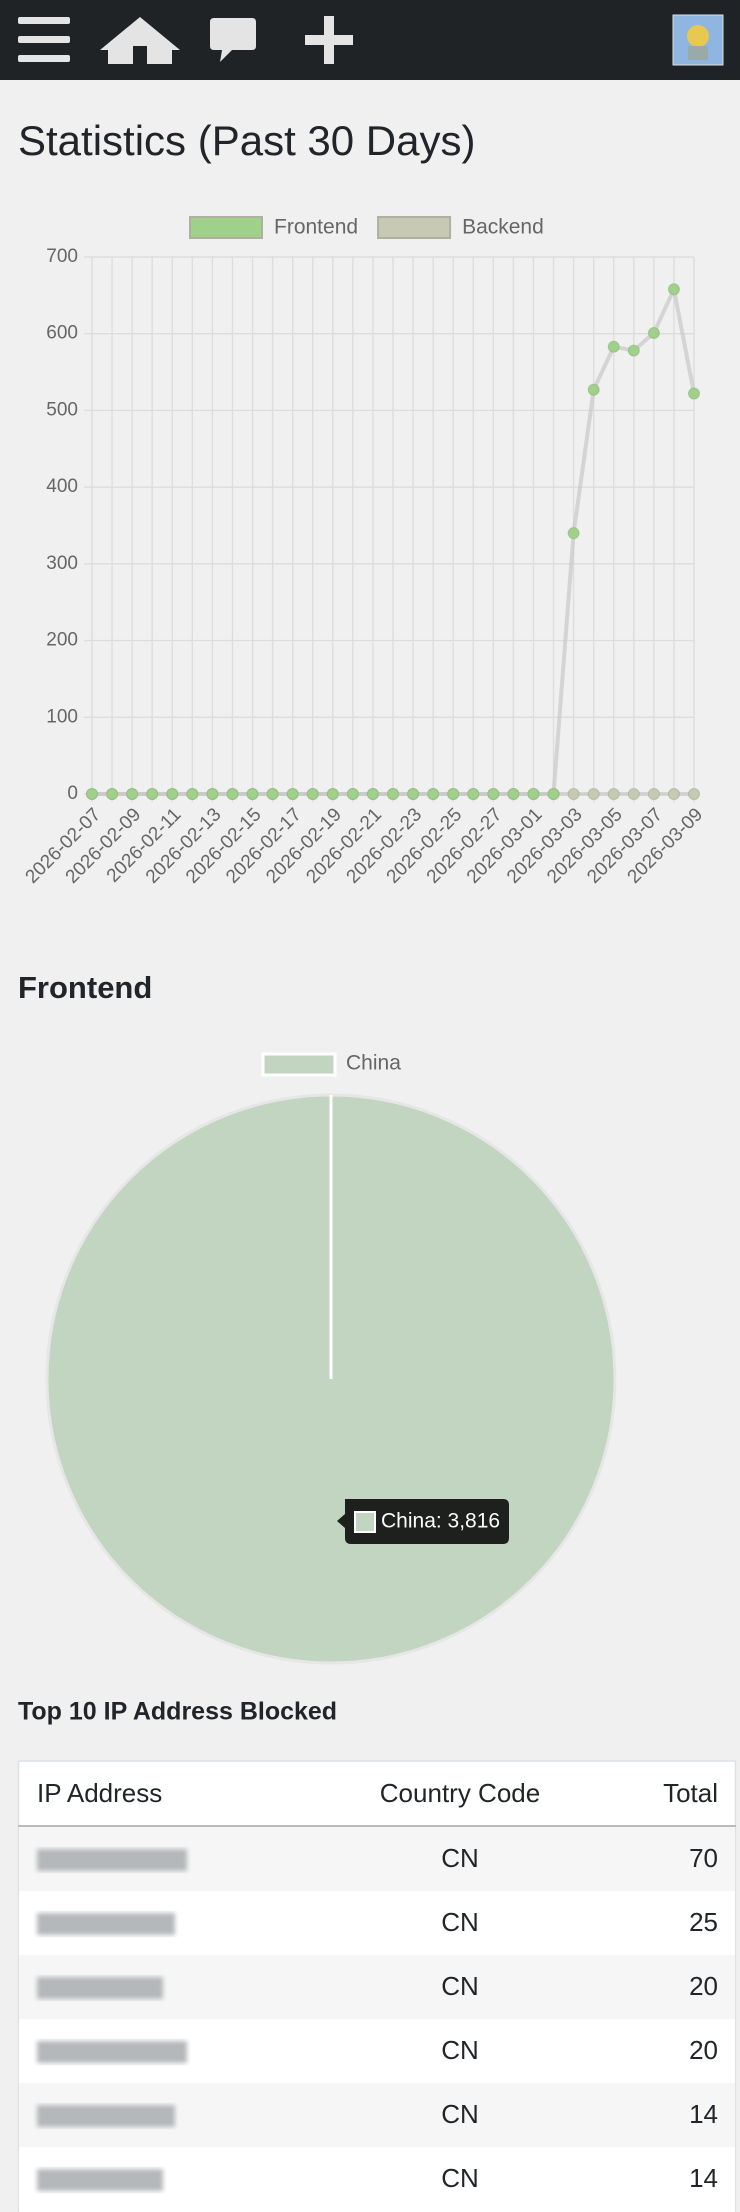  Describe the element at coordinates (440, 1521) in the screenshot. I see `tooltip-label: China: 3,816` at that location.